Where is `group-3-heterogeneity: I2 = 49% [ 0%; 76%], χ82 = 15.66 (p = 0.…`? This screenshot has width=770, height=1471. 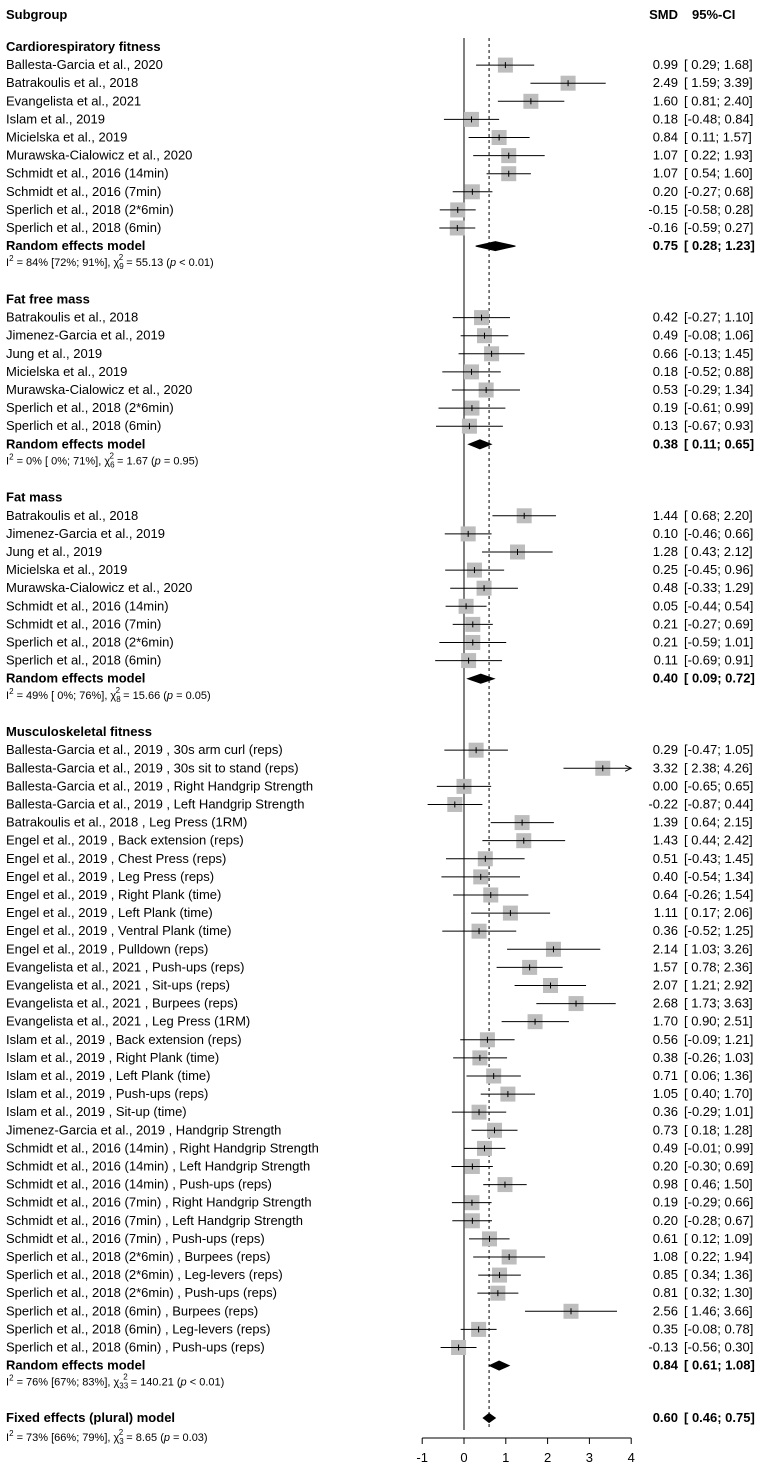 group-3-heterogeneity: I2 = 49% [ 0%; 76%], χ82 = 15.66 (p = 0.… is located at coordinates (108, 695).